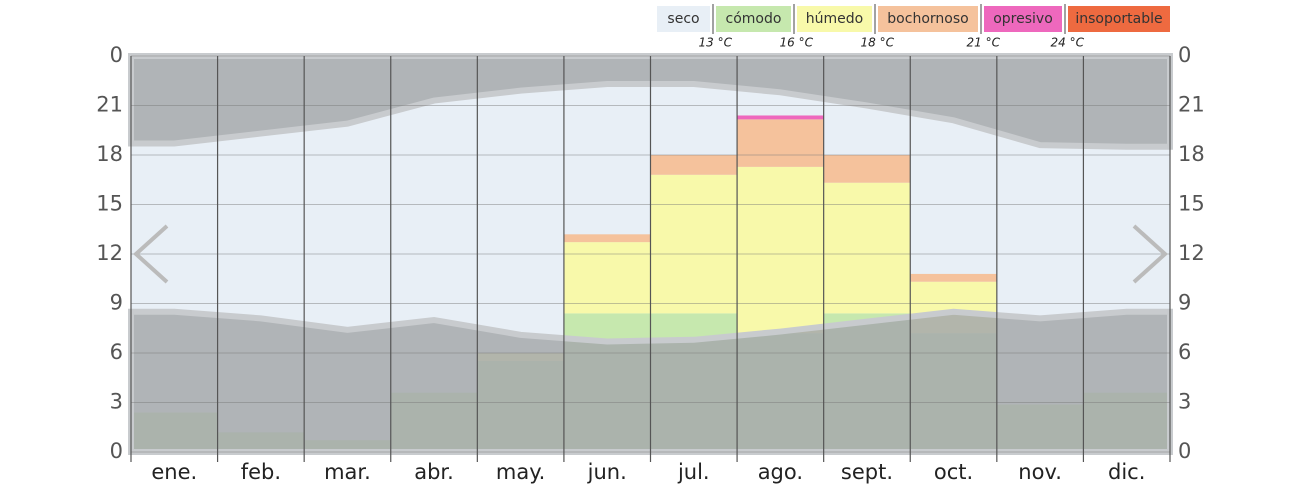  I want to click on x-tick-label: ene., so click(174, 472).